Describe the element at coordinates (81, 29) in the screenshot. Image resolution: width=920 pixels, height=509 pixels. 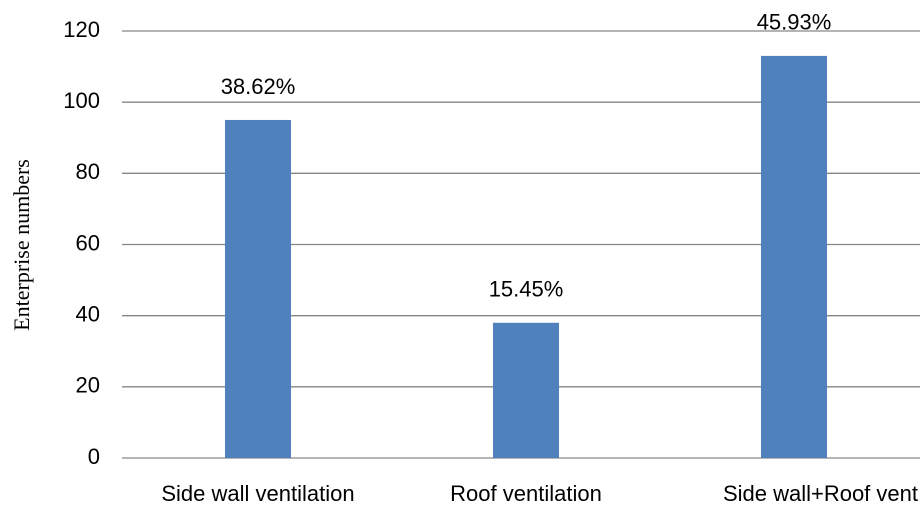
I see `y-tick-label: 120` at that location.